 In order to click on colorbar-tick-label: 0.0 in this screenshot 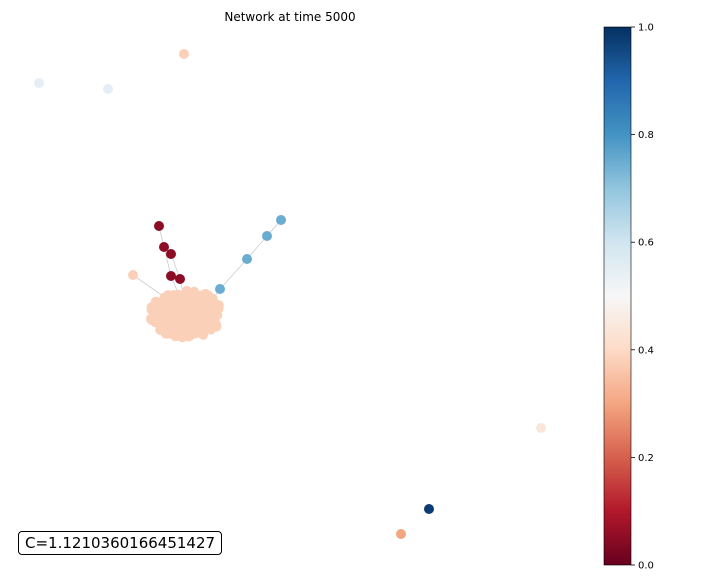, I will do `click(646, 566)`.